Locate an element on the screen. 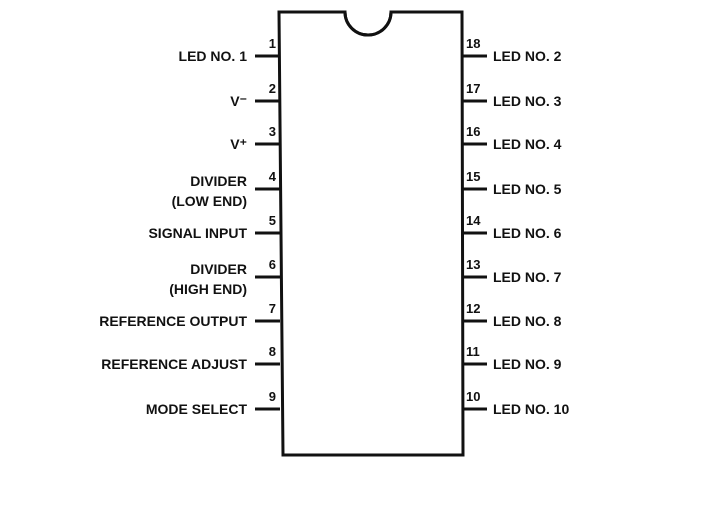  pin-7: 7 REFERENCE OUTPUT is located at coordinates (189, 315).